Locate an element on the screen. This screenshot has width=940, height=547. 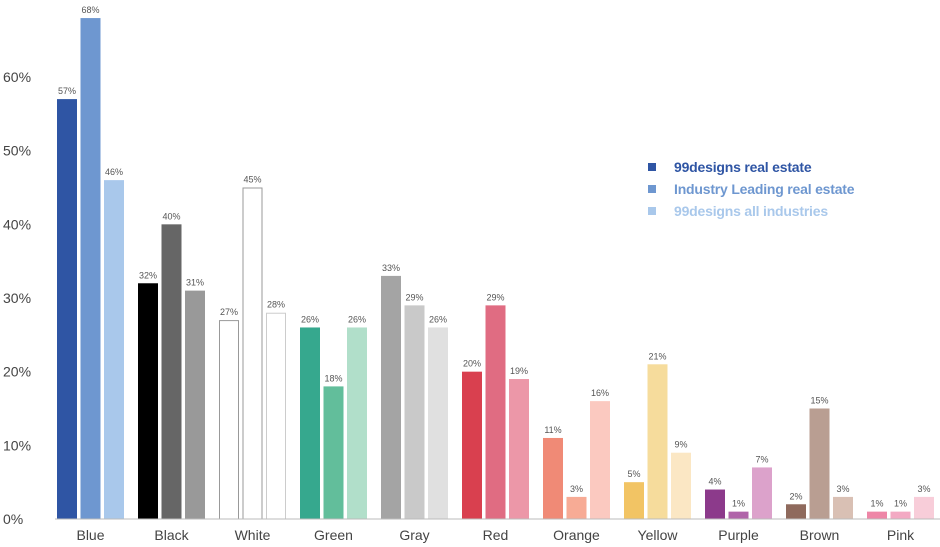
legend-label: 99designs all industries is located at coordinates (751, 211).